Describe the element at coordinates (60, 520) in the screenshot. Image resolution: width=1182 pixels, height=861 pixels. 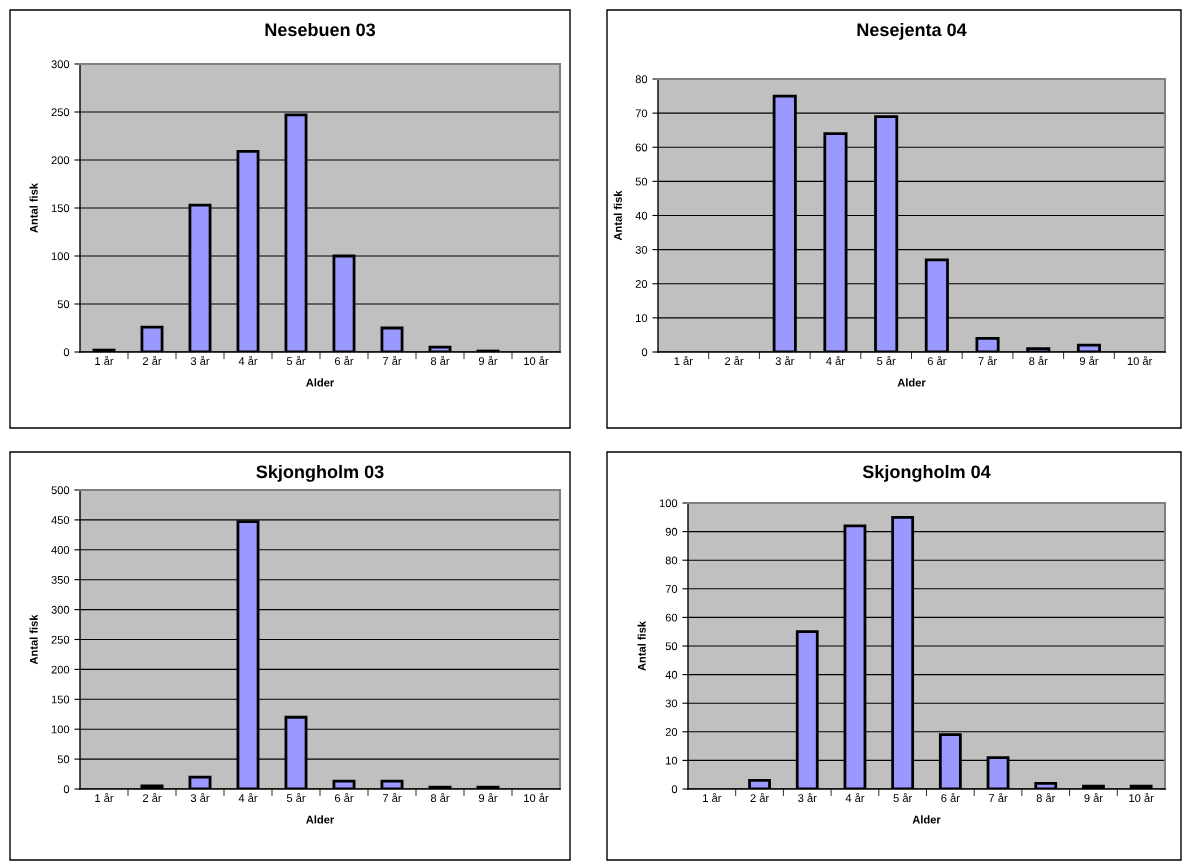
I see `y-tick-label: 450` at that location.